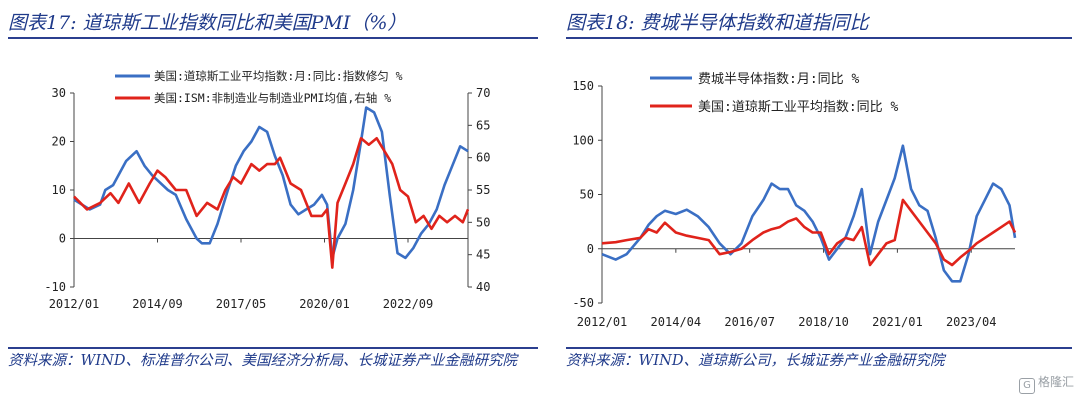 This screenshot has width=1080, height=400. I want to click on logo-mark-icon: G, so click(1026, 386).